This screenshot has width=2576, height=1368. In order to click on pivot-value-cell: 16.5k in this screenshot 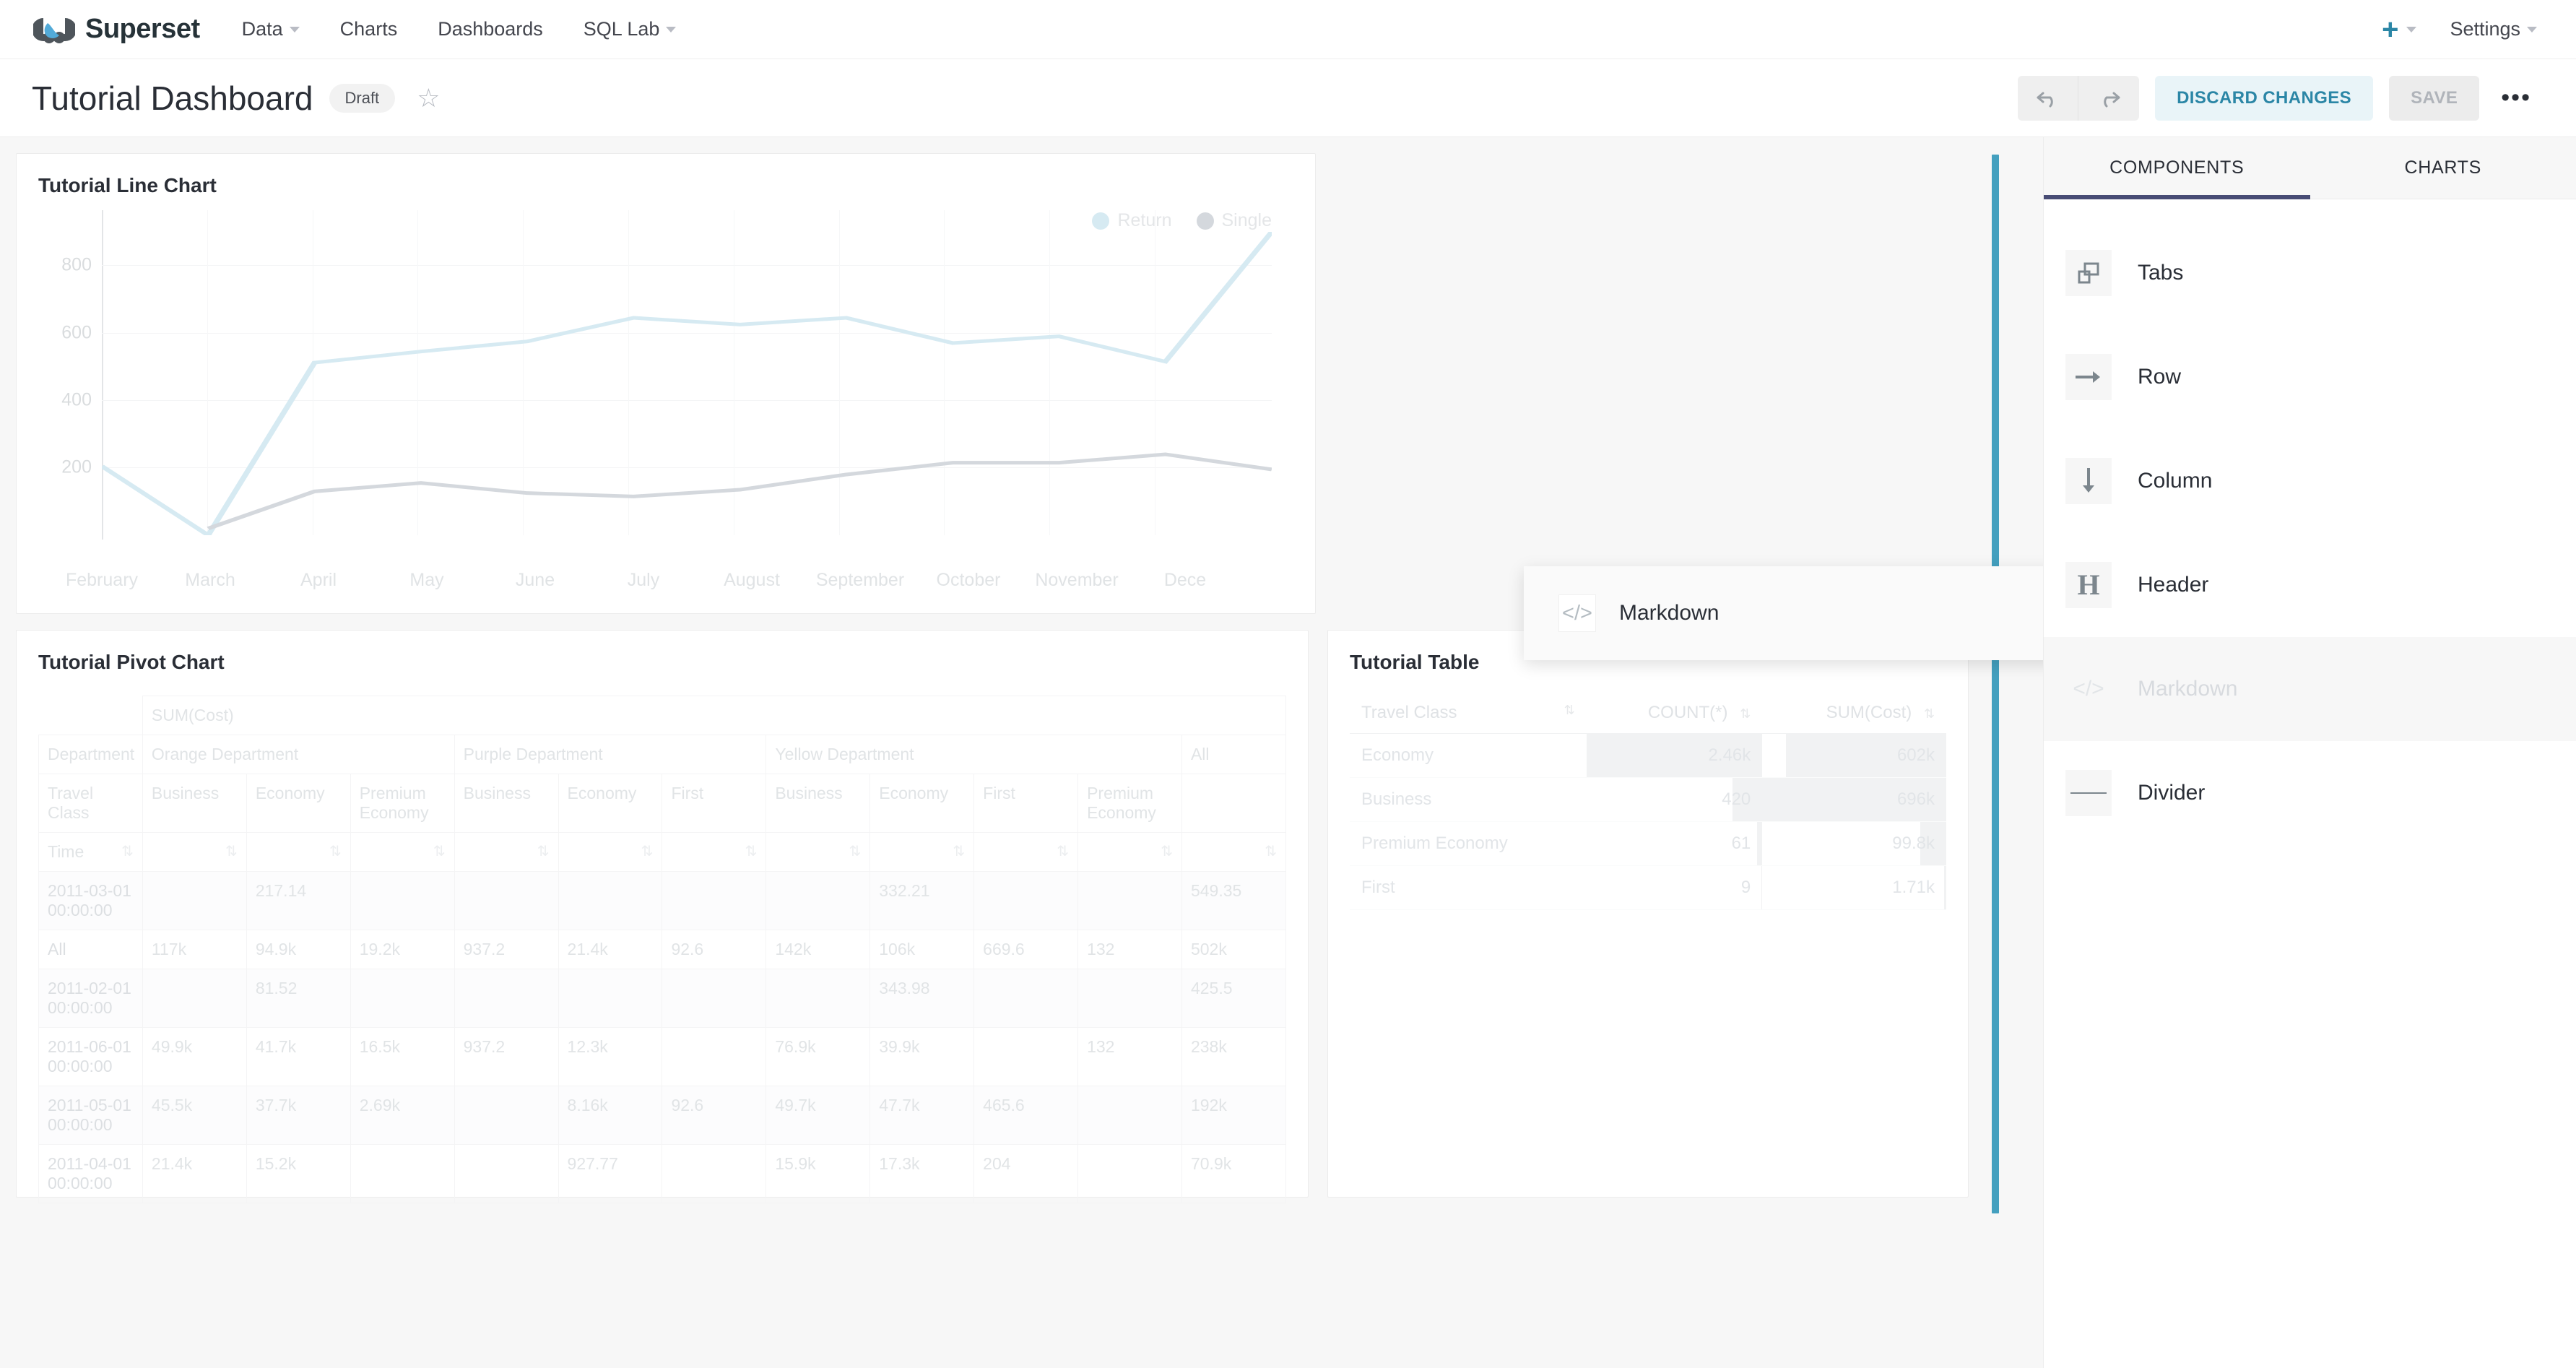, I will do `click(402, 1056)`.